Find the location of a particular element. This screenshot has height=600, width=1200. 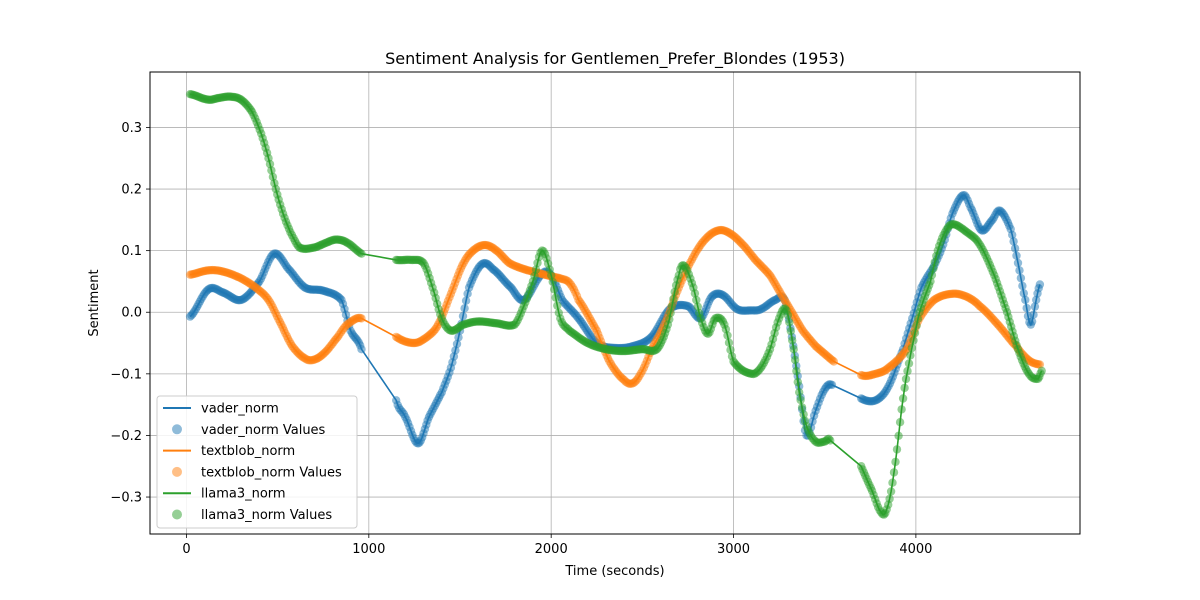

legend-label: vader_norm Values is located at coordinates (263, 430).